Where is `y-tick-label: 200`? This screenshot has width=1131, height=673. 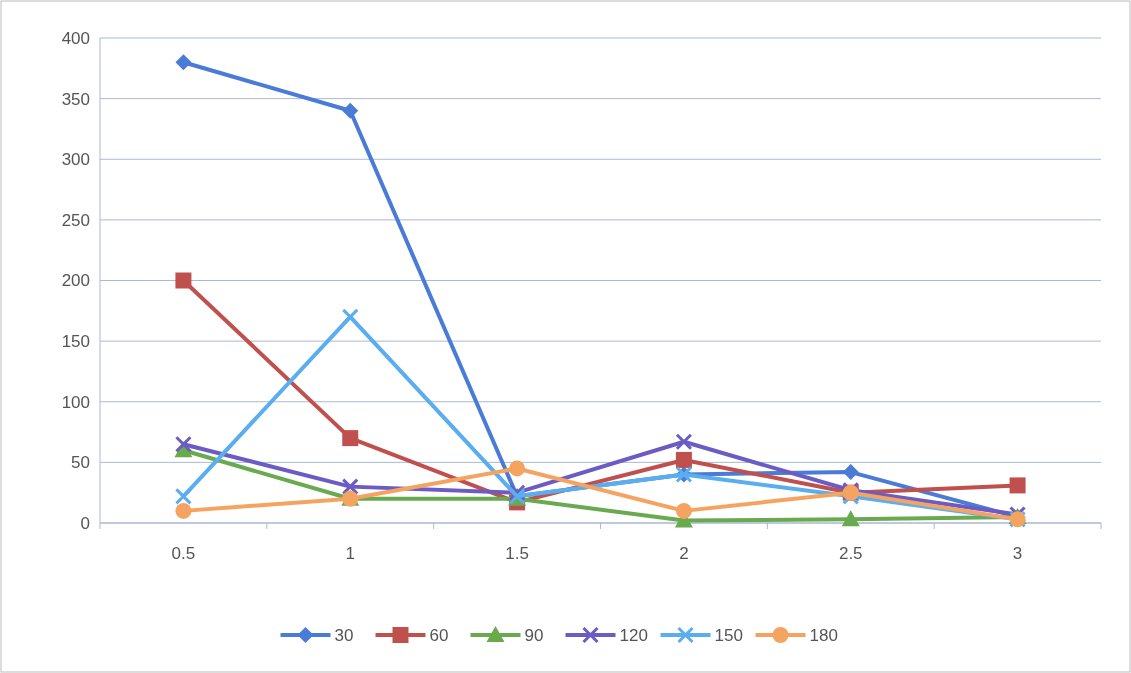 y-tick-label: 200 is located at coordinates (75, 281).